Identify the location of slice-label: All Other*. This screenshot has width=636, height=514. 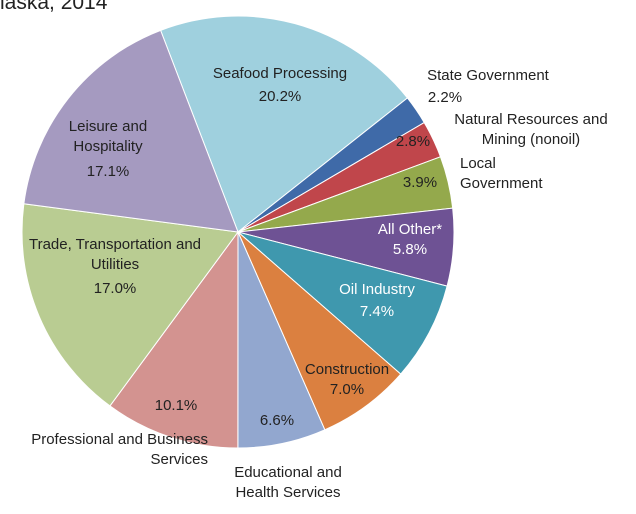
(410, 229).